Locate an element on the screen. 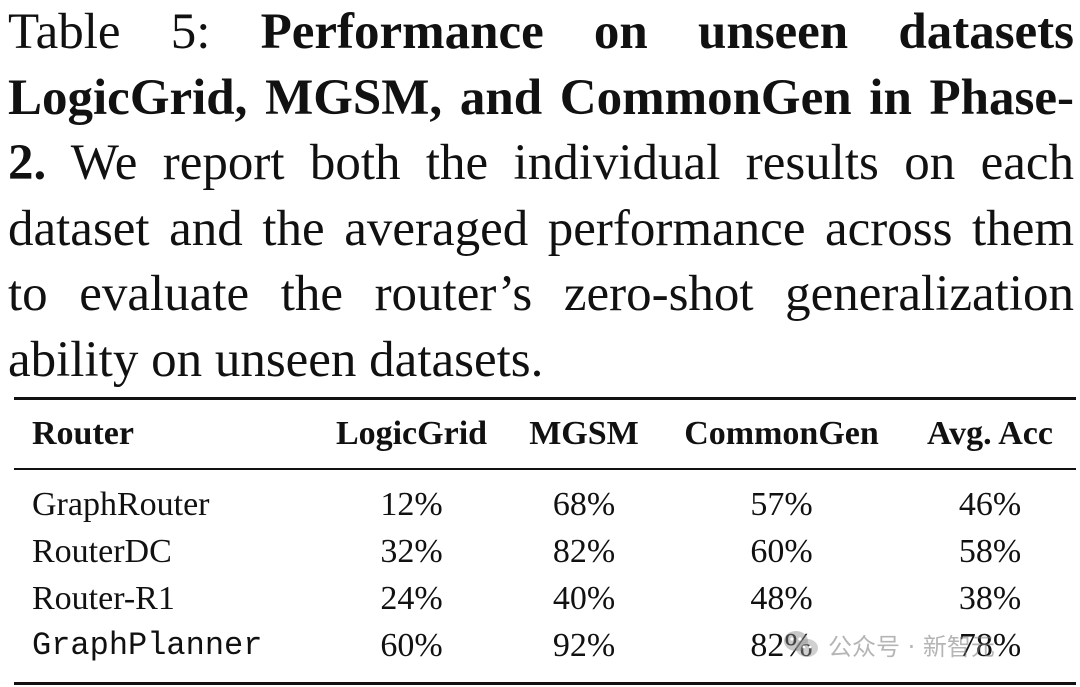 Image resolution: width=1080 pixels, height=687 pixels. table-header-row: Router LogicGrid MGSM CommonGen Avg. Acc is located at coordinates (545, 434).